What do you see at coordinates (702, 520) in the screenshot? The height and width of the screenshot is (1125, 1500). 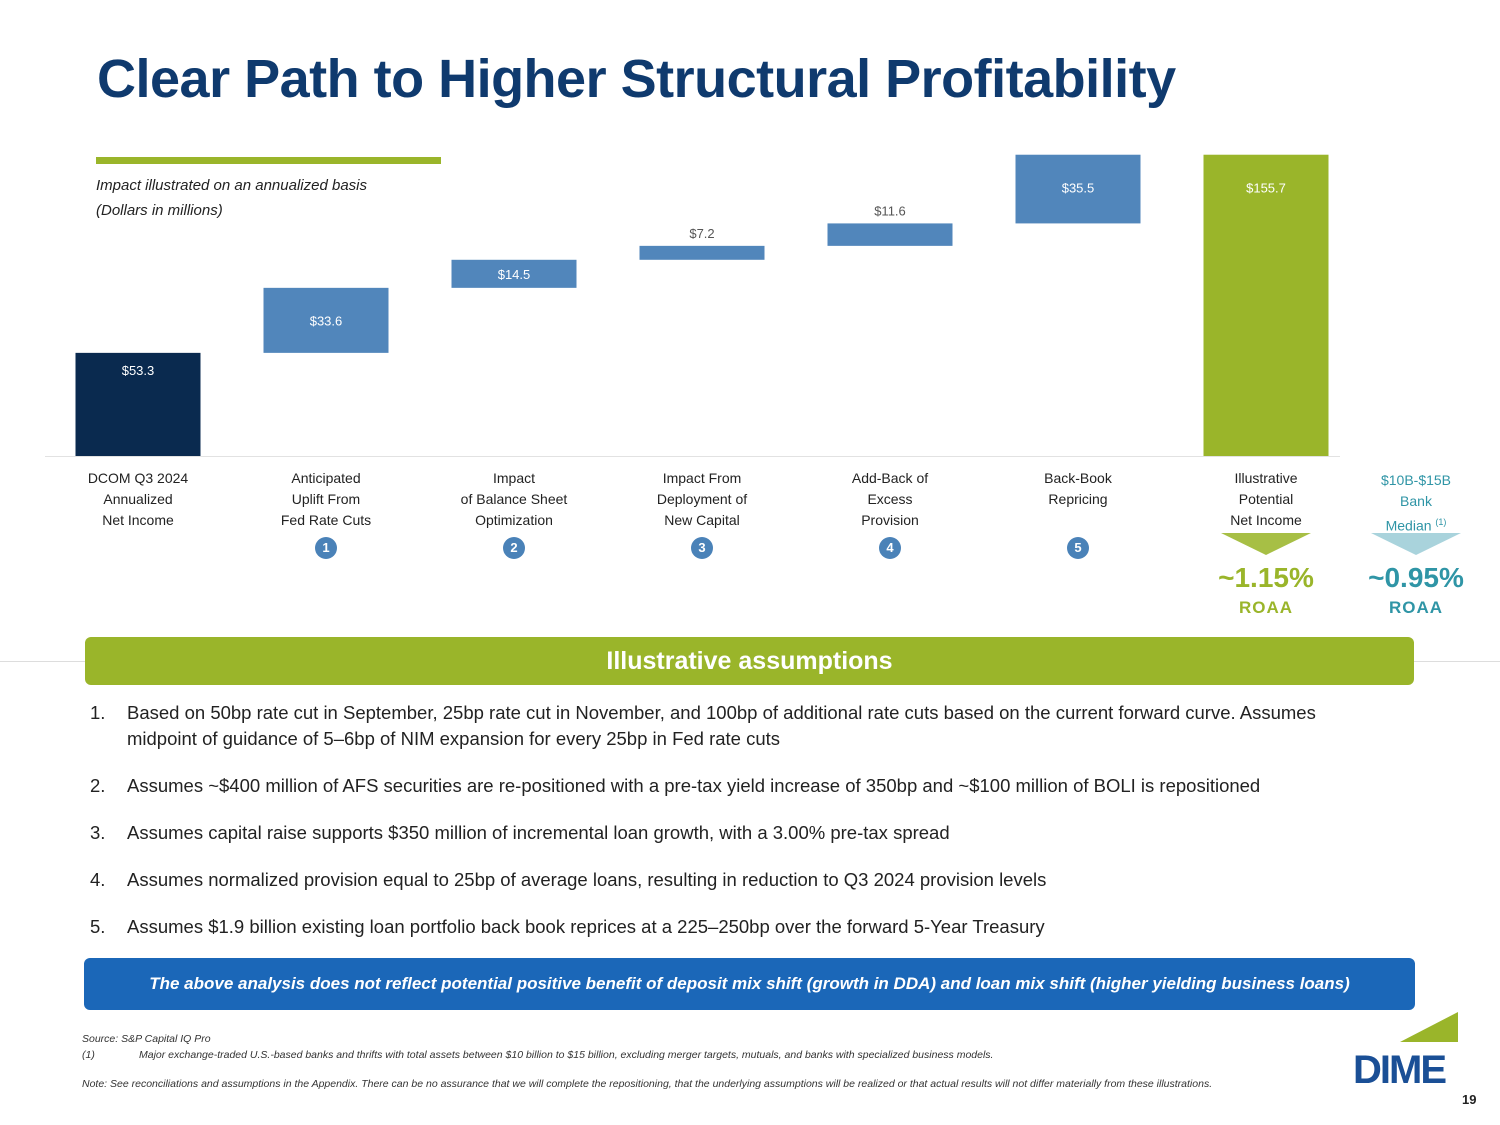 I see `x-tick-line: New Capital` at bounding box center [702, 520].